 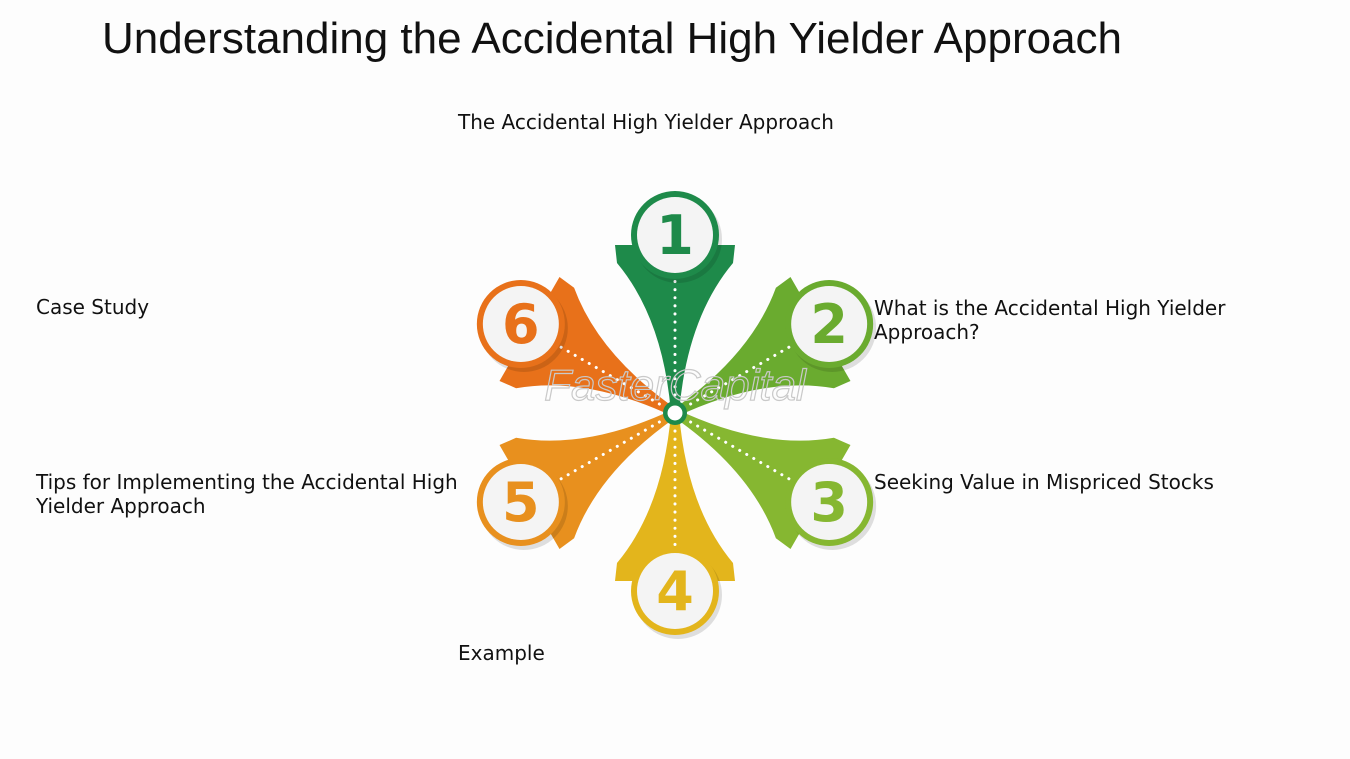 What do you see at coordinates (521, 324) in the screenshot?
I see `step-number-6: 6` at bounding box center [521, 324].